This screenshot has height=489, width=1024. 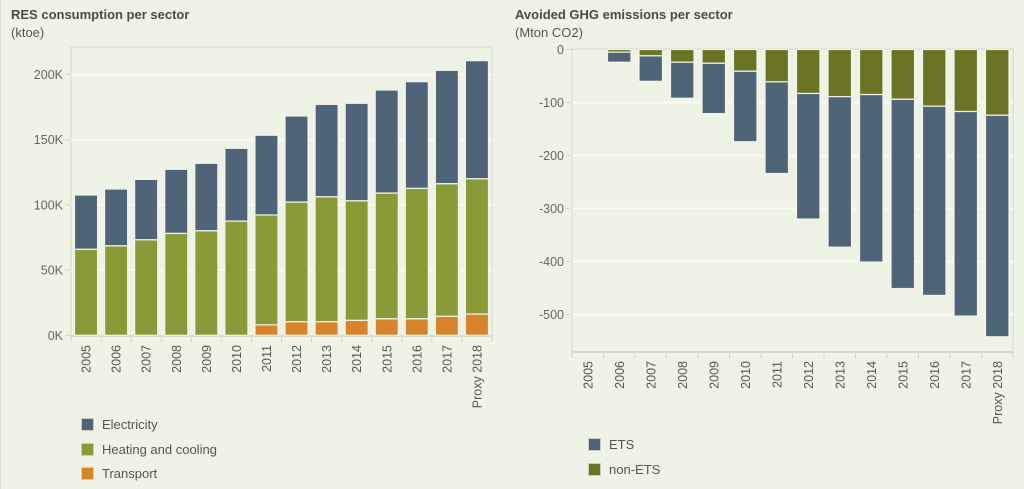 I want to click on bar-ets-2014, so click(x=871, y=178).